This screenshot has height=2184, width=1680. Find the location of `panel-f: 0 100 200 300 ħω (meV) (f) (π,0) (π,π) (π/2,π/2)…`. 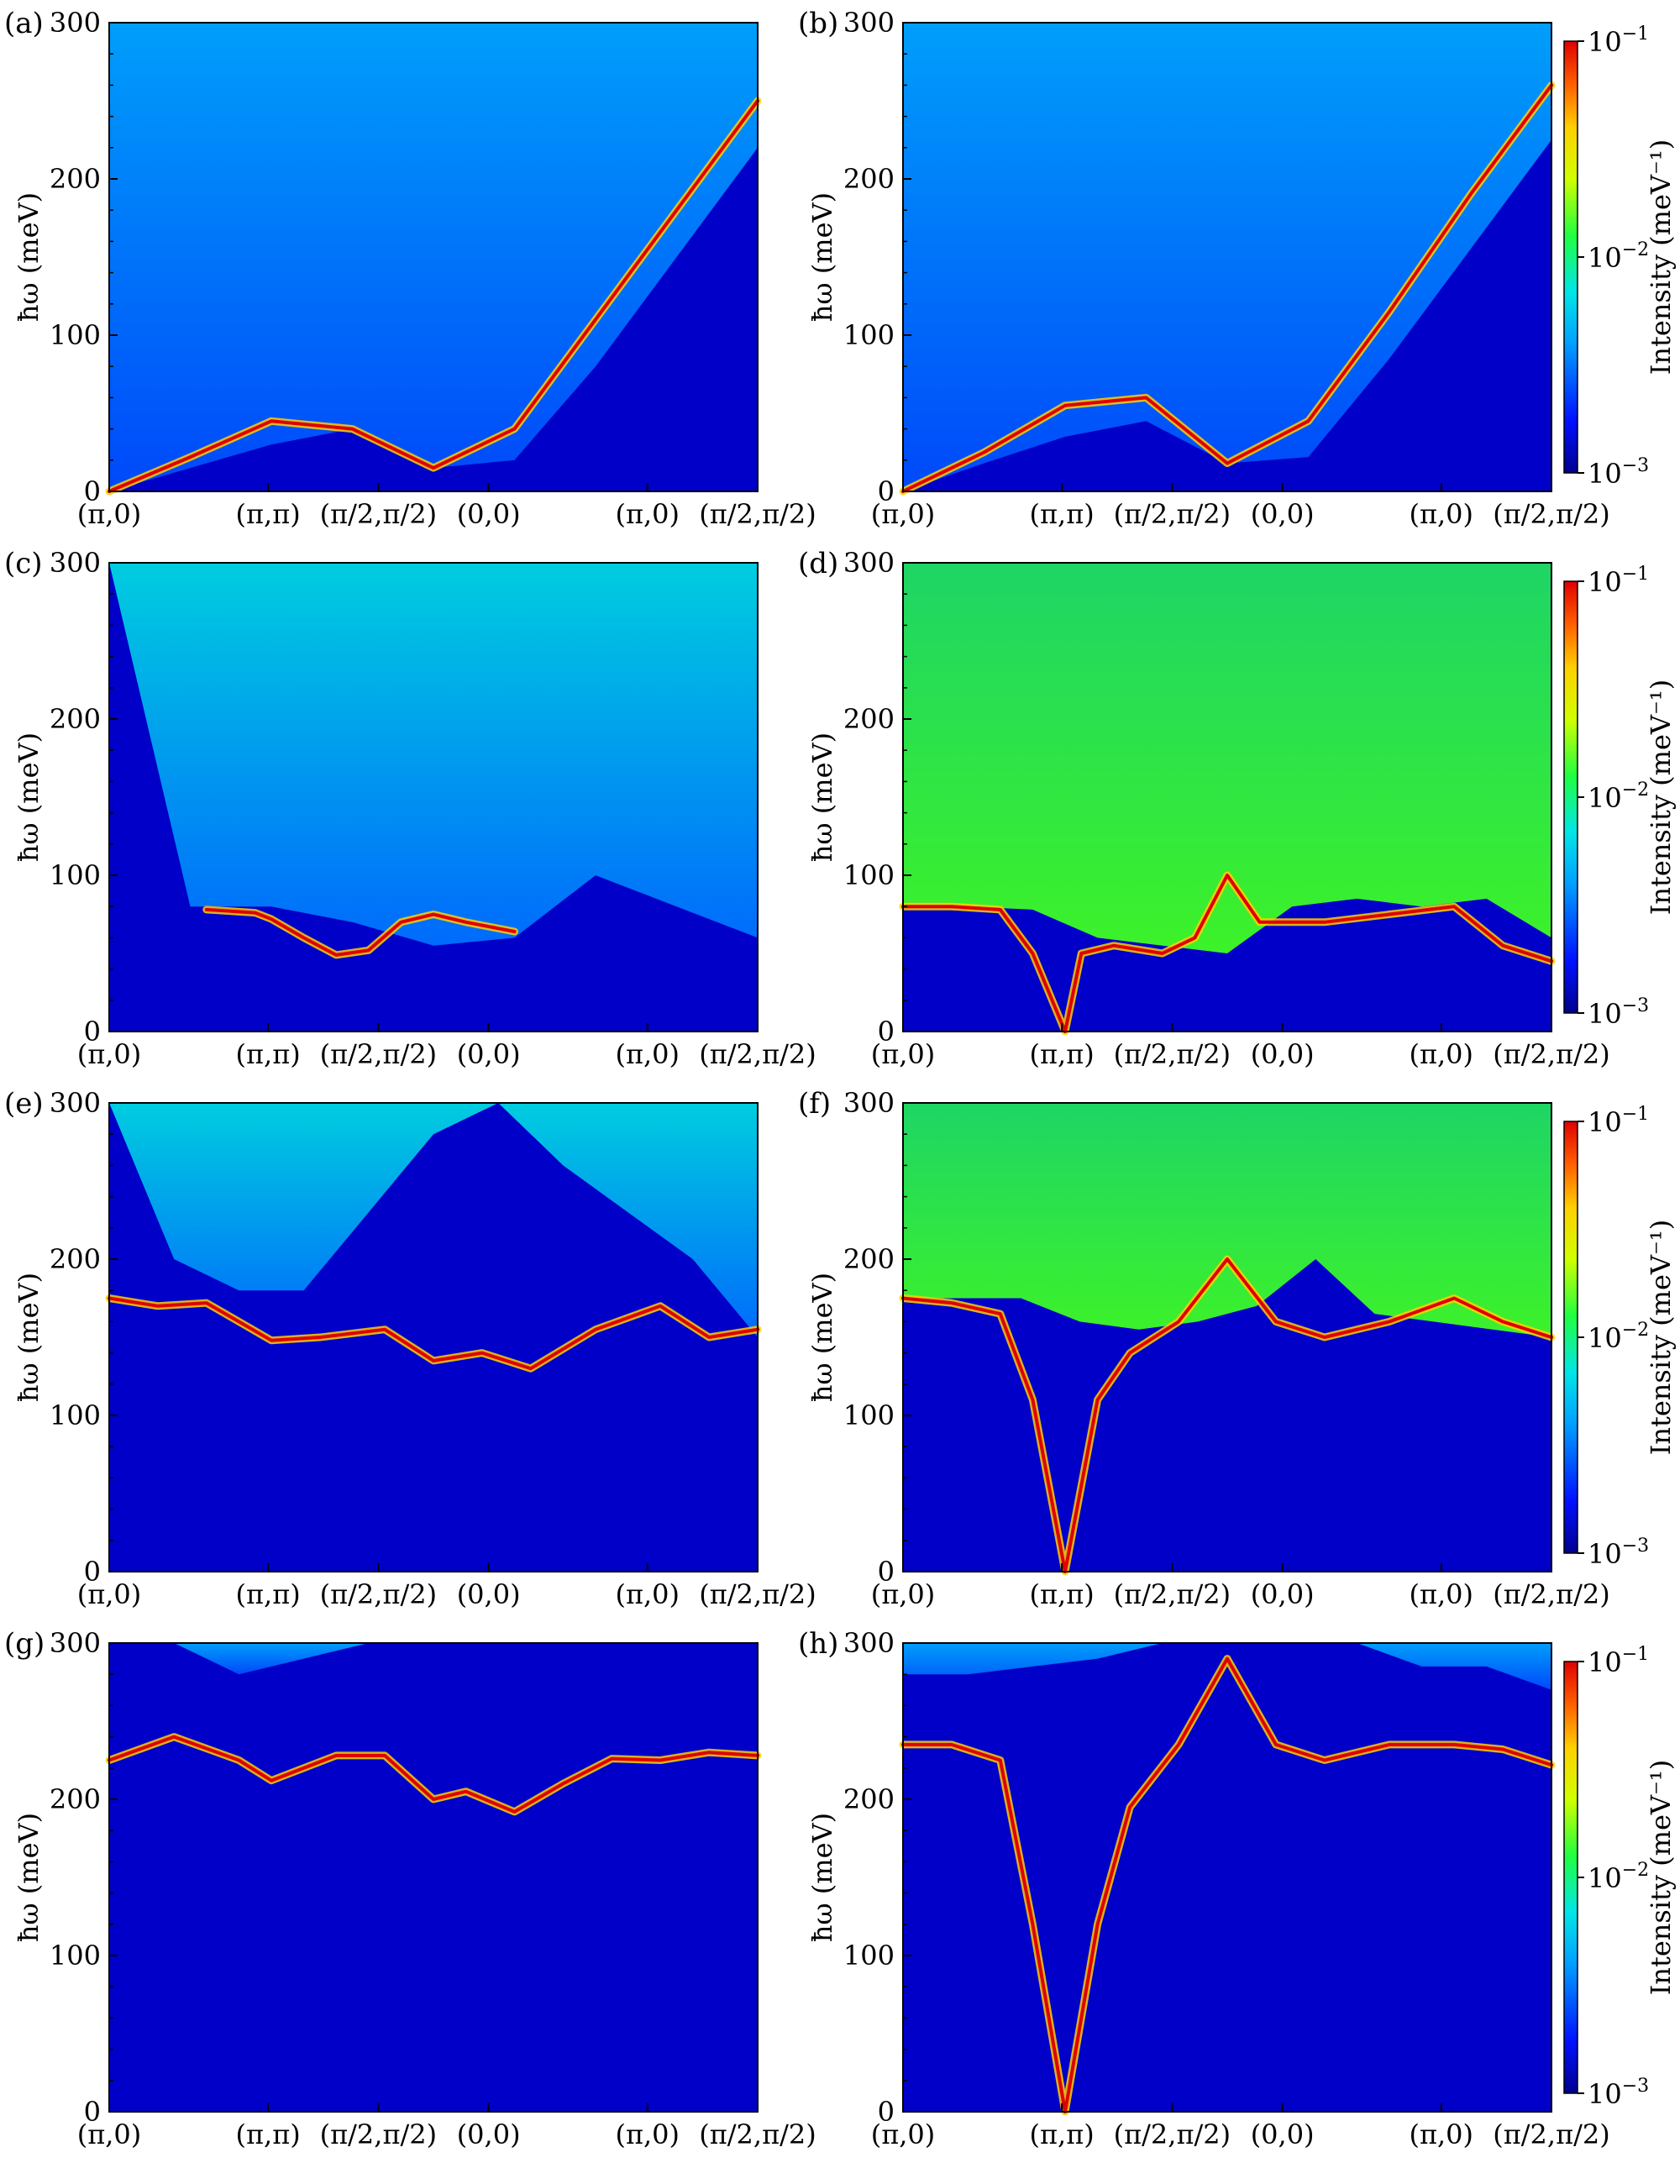

panel-f: 0 100 200 300 ħω (meV) (f) (π,0) (π,π) (π/2,π/2)… is located at coordinates (1204, 1348).